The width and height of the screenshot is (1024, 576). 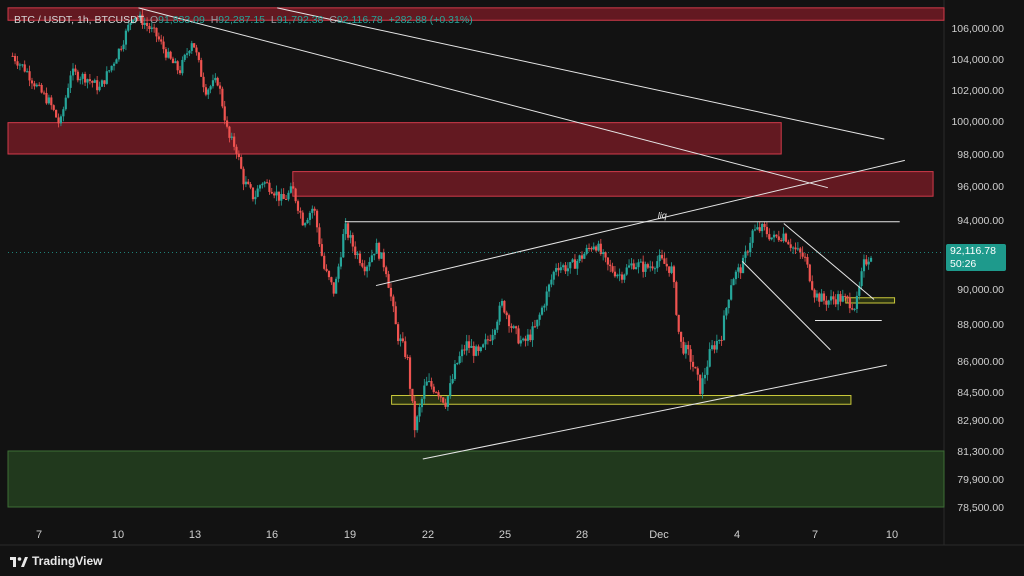 I want to click on high-value: 92,287.15, so click(x=241, y=20).